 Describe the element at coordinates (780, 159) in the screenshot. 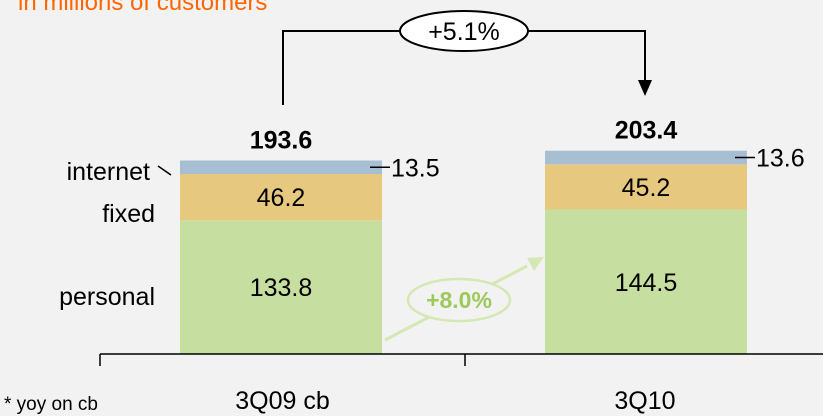

I see `internet-value-label: 13.6` at that location.